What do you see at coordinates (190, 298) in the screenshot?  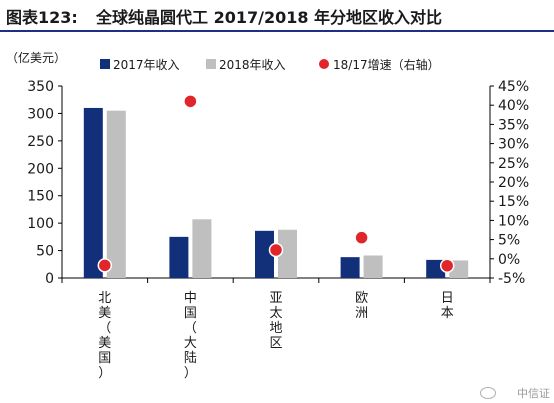 I see `x-tick-label-char: 中` at bounding box center [190, 298].